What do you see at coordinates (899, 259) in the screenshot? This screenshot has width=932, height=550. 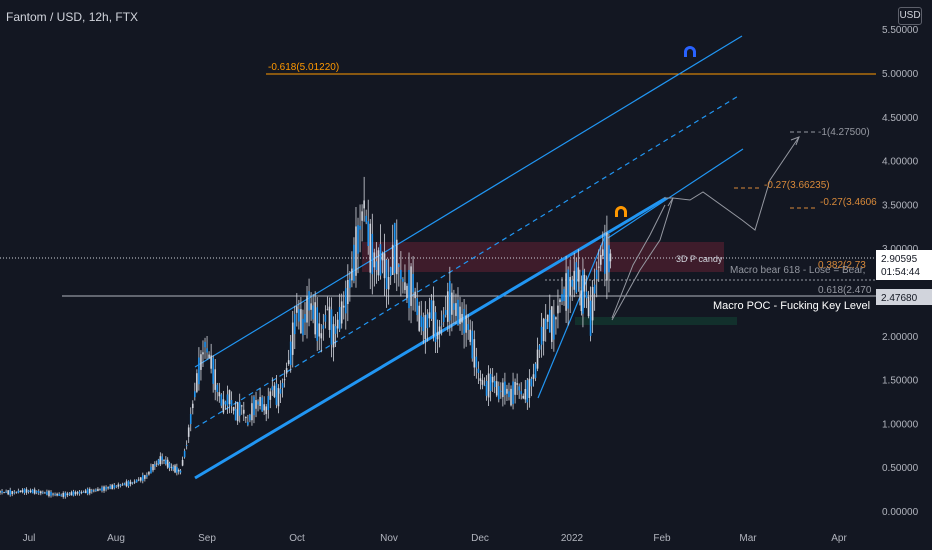 I see `current-price-value: 2.90595` at bounding box center [899, 259].